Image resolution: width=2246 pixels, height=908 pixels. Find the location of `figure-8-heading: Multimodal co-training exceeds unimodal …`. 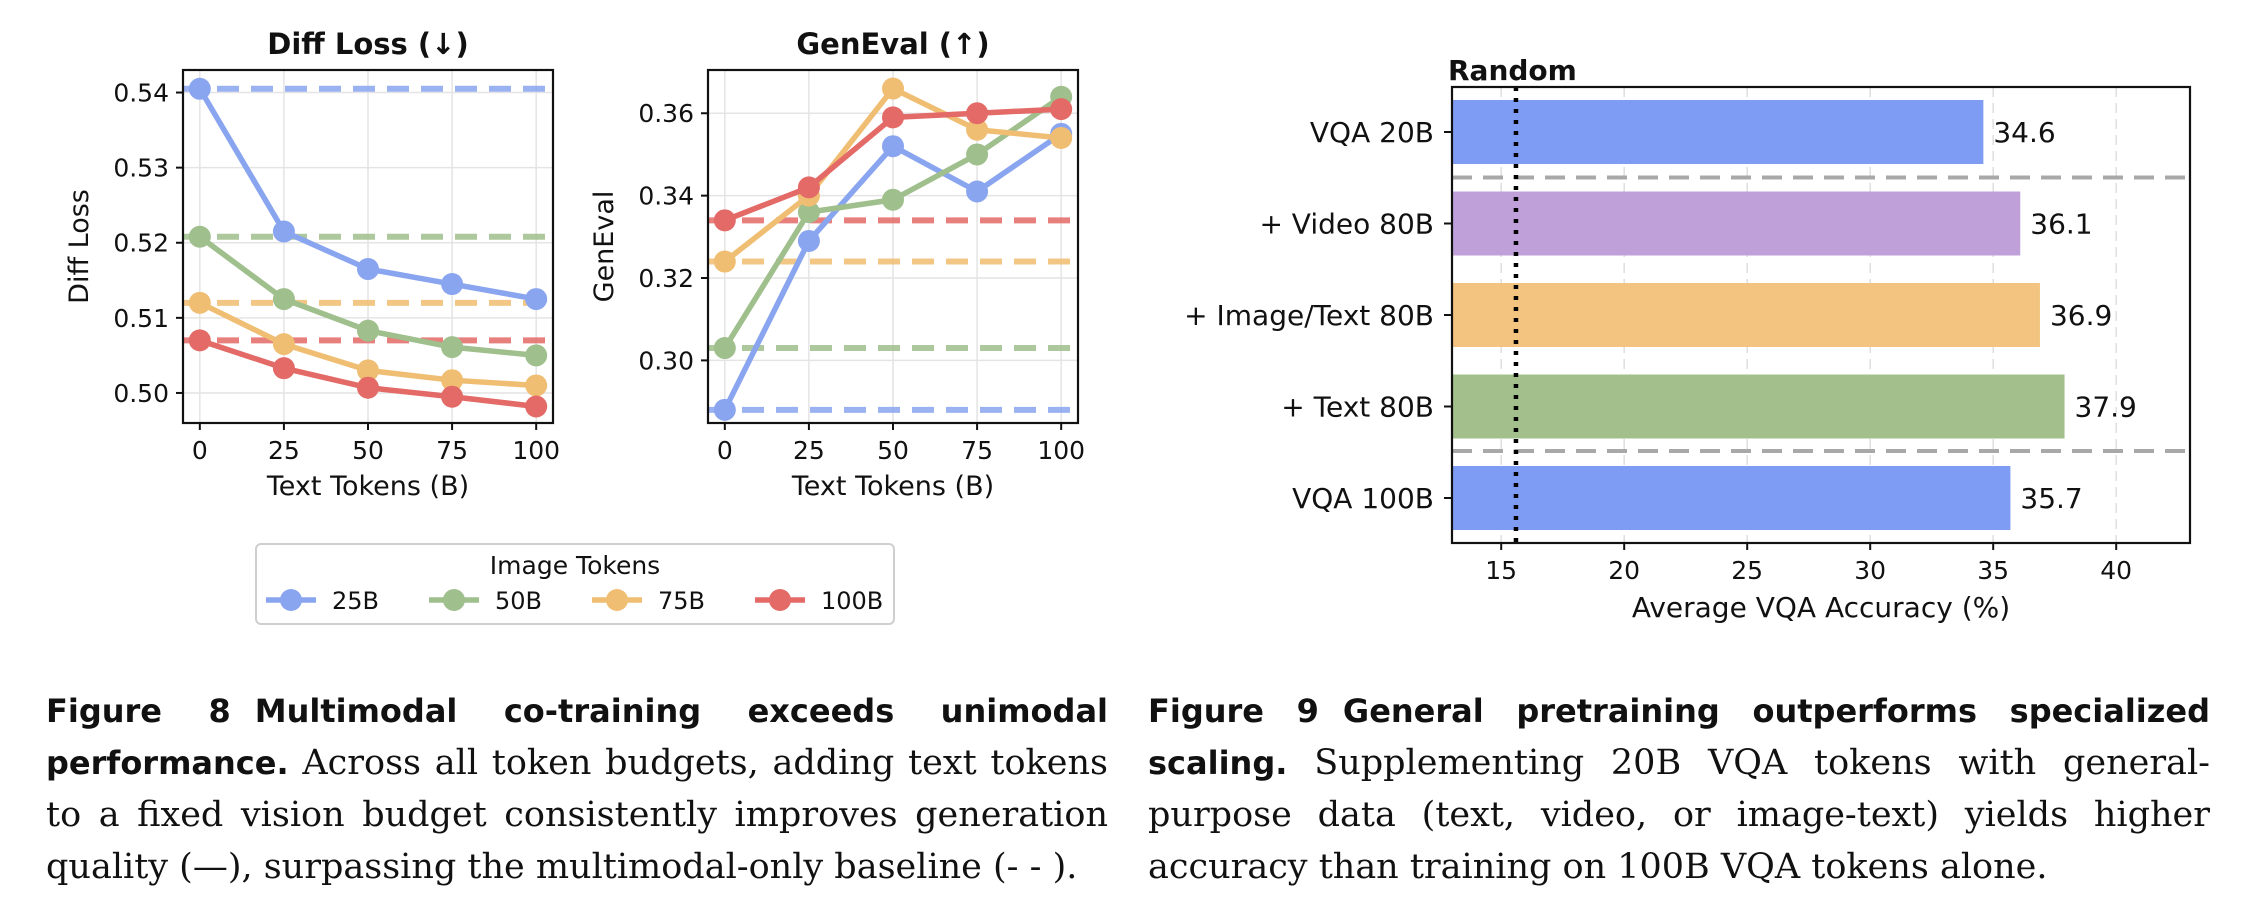

figure-8-heading: Multimodal co-training exceeds unimodal … is located at coordinates (577, 737).